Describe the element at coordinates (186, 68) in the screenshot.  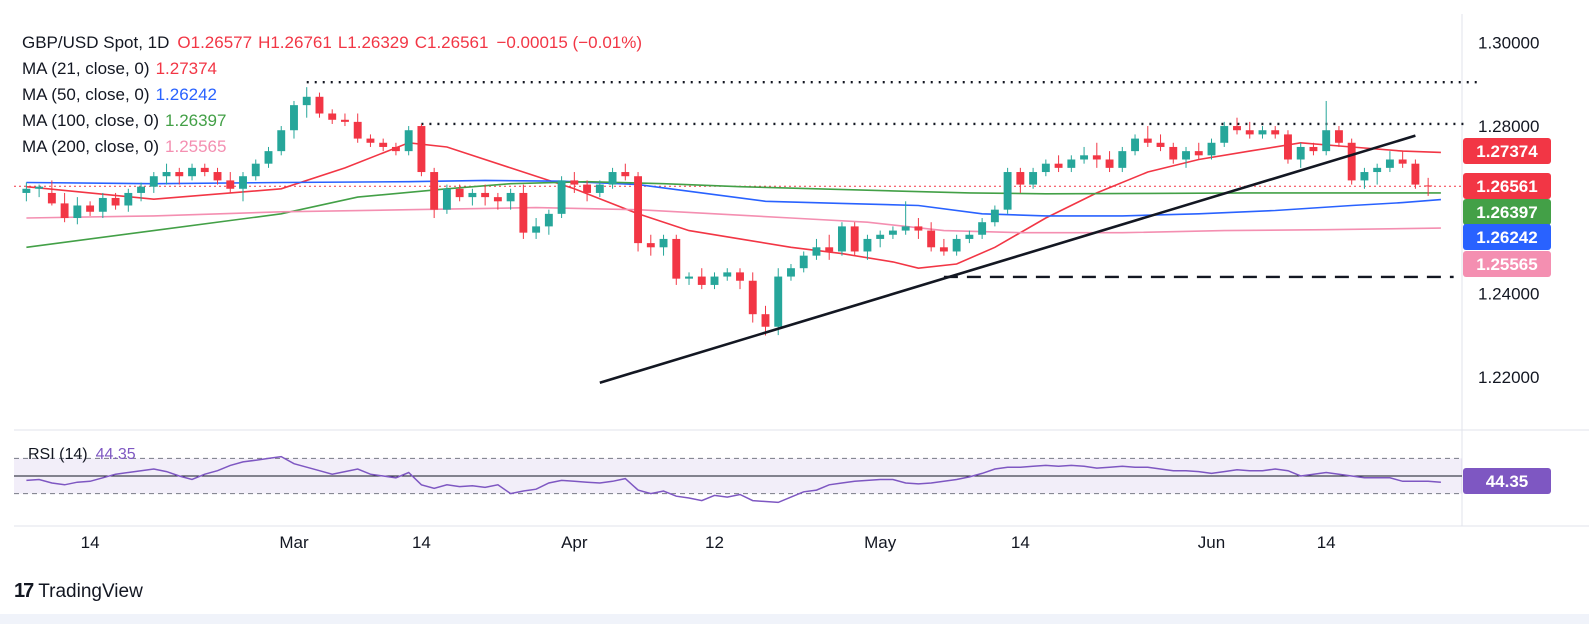
I see `ma21-value: 1.27374` at that location.